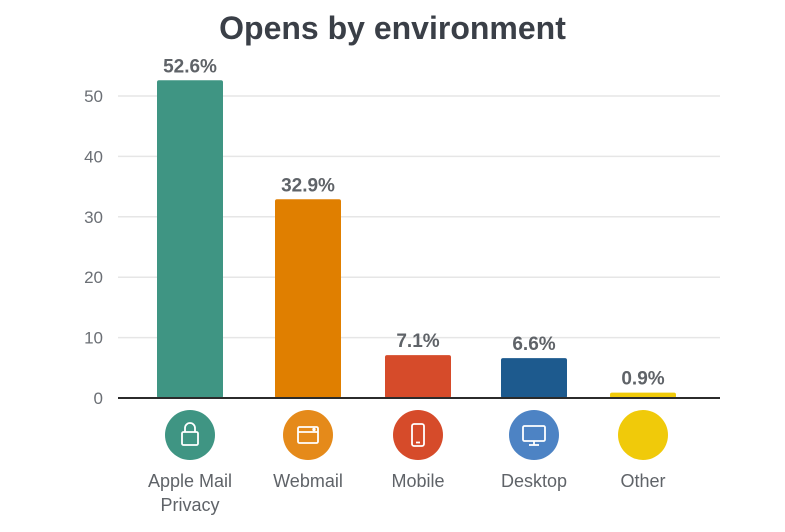  What do you see at coordinates (417, 341) in the screenshot?
I see `bar-value-label: 7.1%` at bounding box center [417, 341].